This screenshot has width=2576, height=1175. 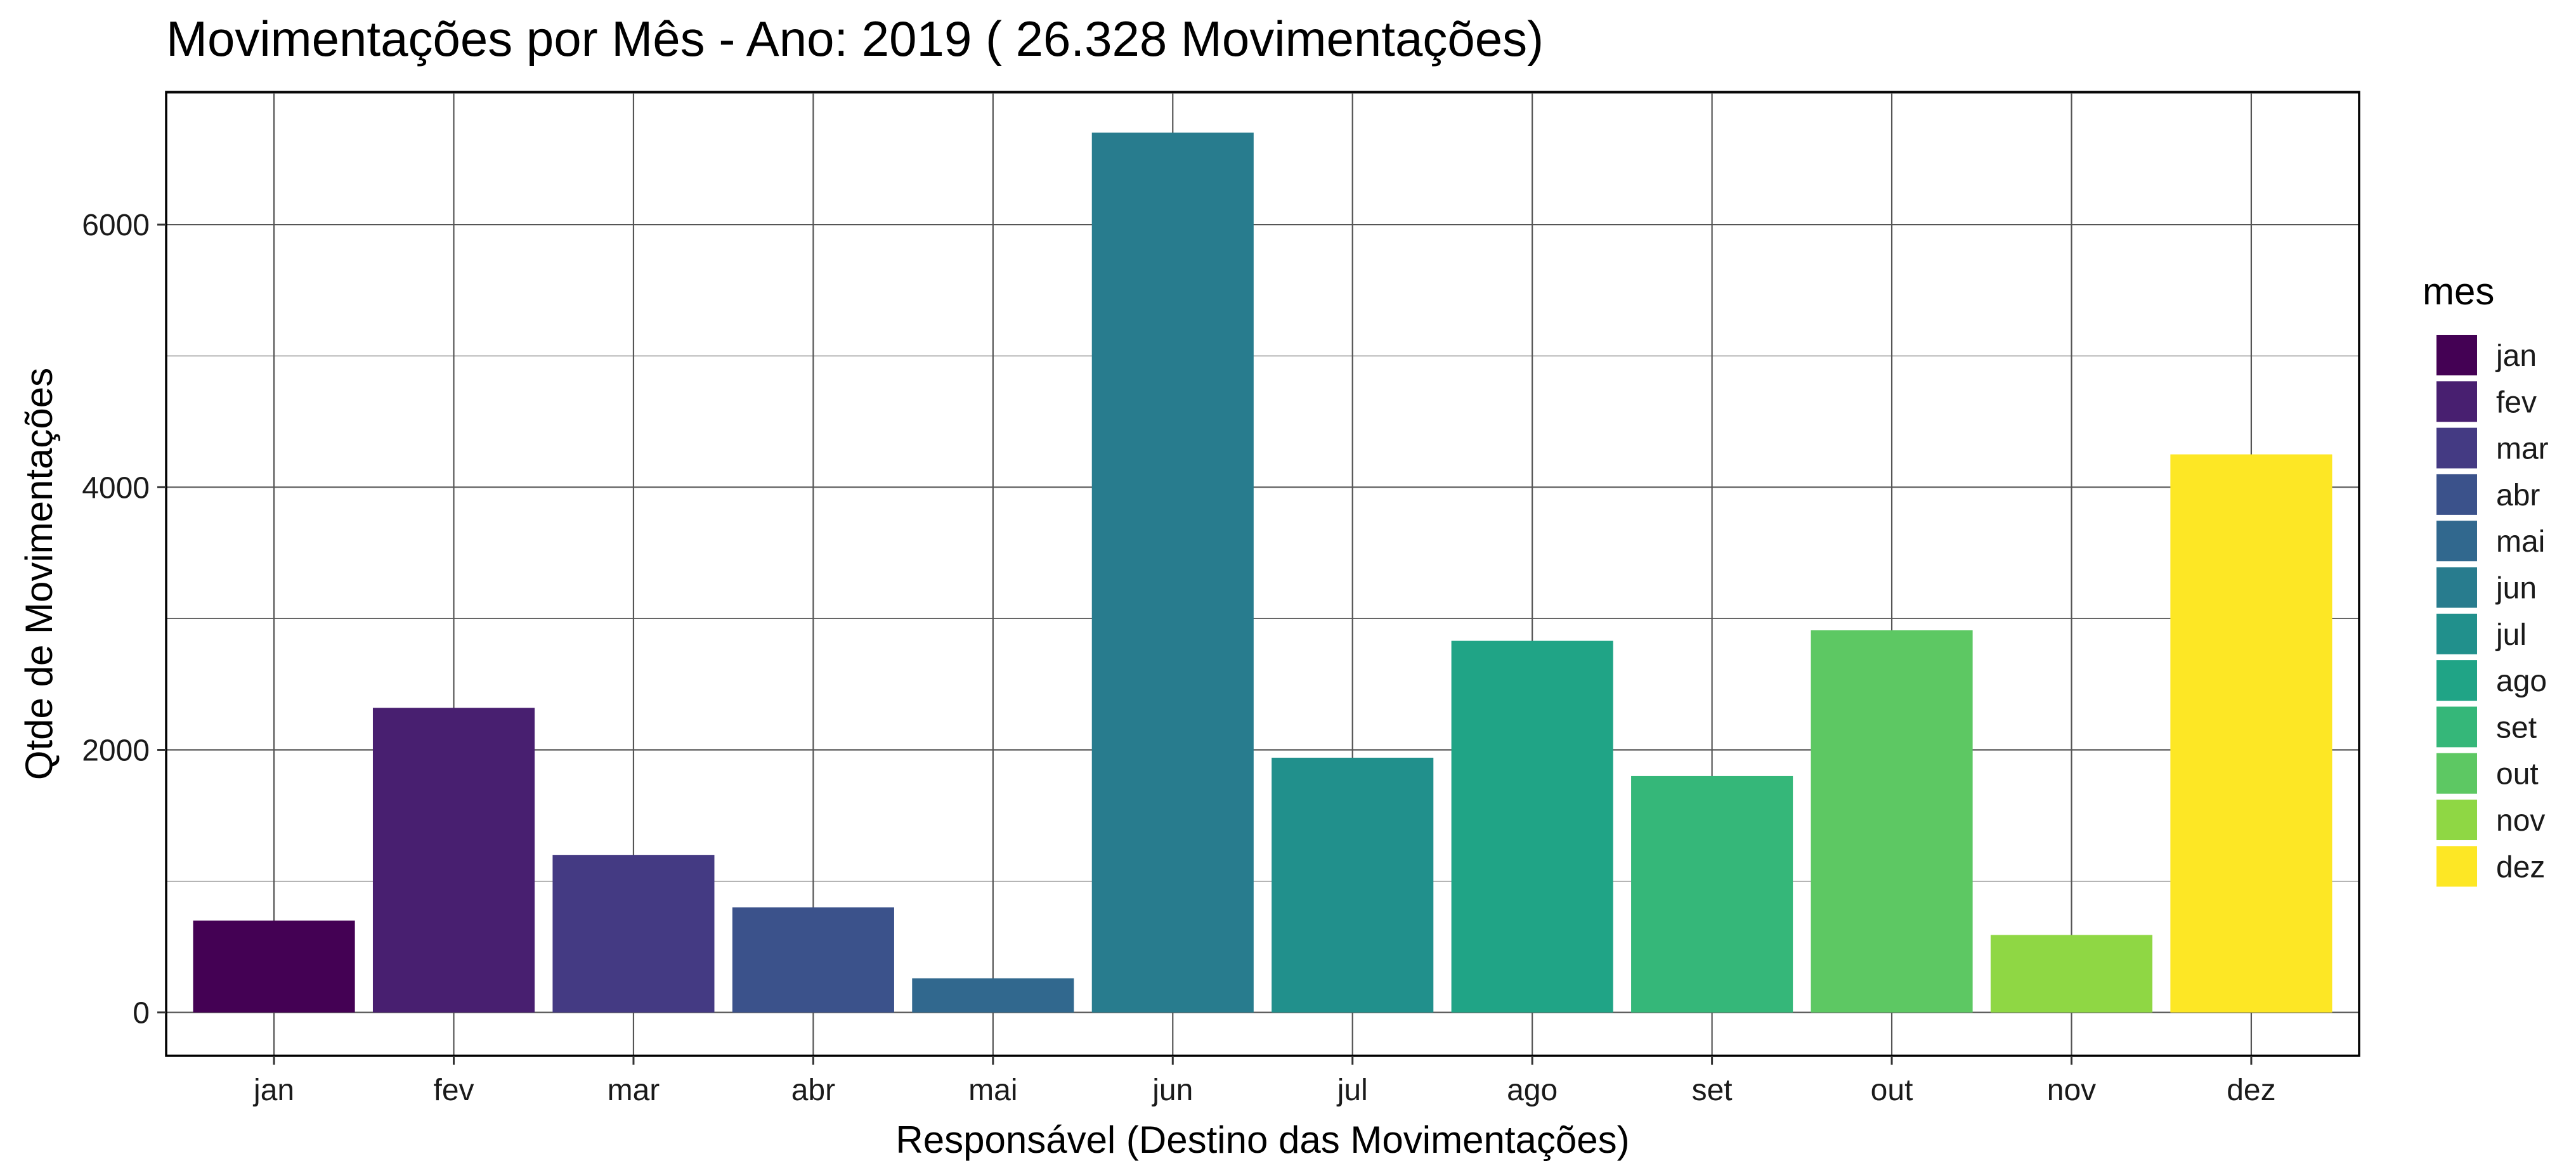 I want to click on x-tick-label-ago: ago, so click(x=1532, y=1090).